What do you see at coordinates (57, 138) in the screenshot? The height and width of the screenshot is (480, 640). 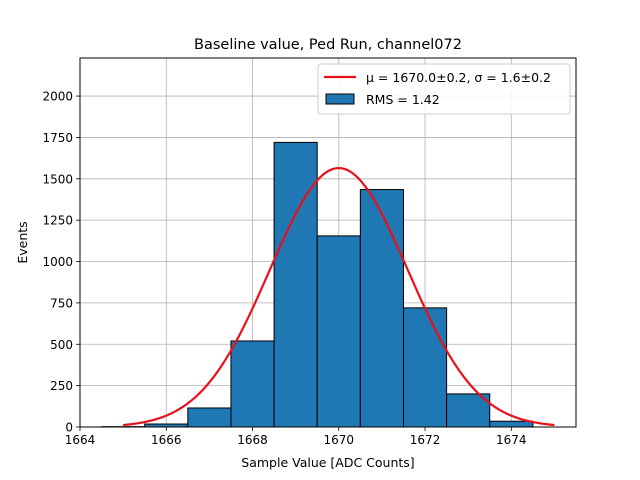 I see `y-tick-label: 1750` at bounding box center [57, 138].